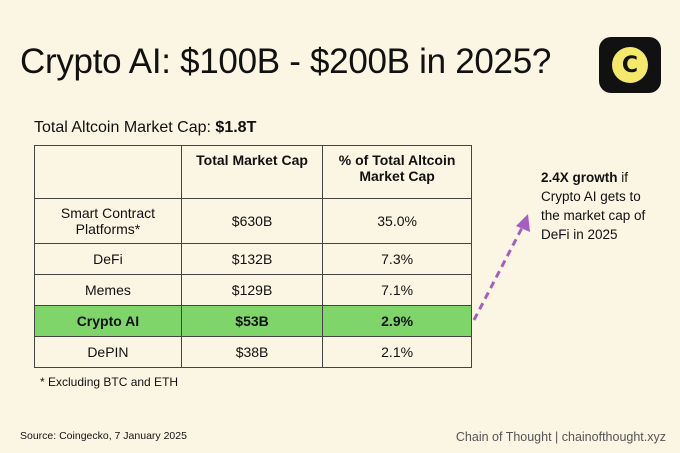  I want to click on table-row: DeFi $132B 7.3%, so click(253, 259).